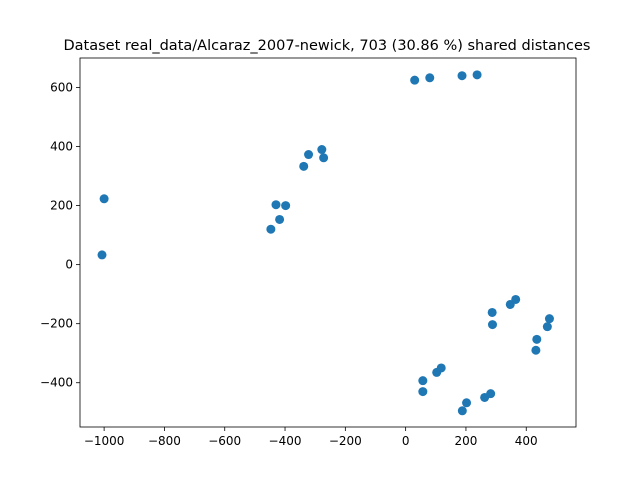 The image size is (640, 480). I want to click on x-tick-label: −400, so click(285, 441).